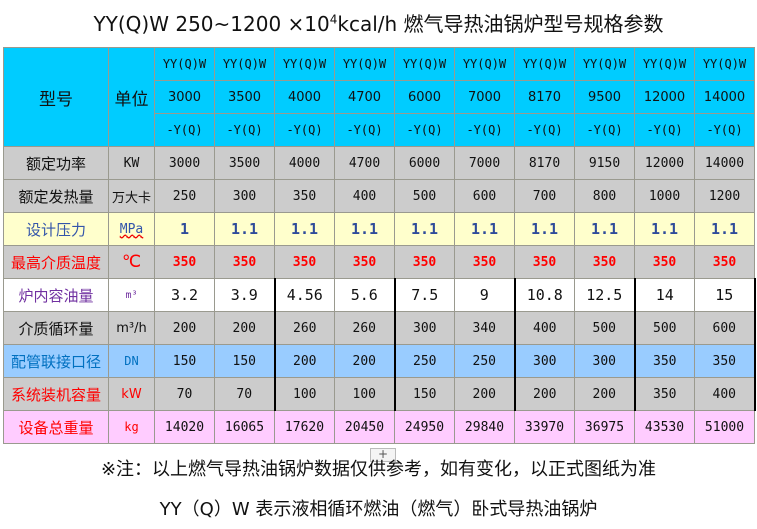  Describe the element at coordinates (724, 97) in the screenshot. I see `model-name-cell: 14000` at that location.